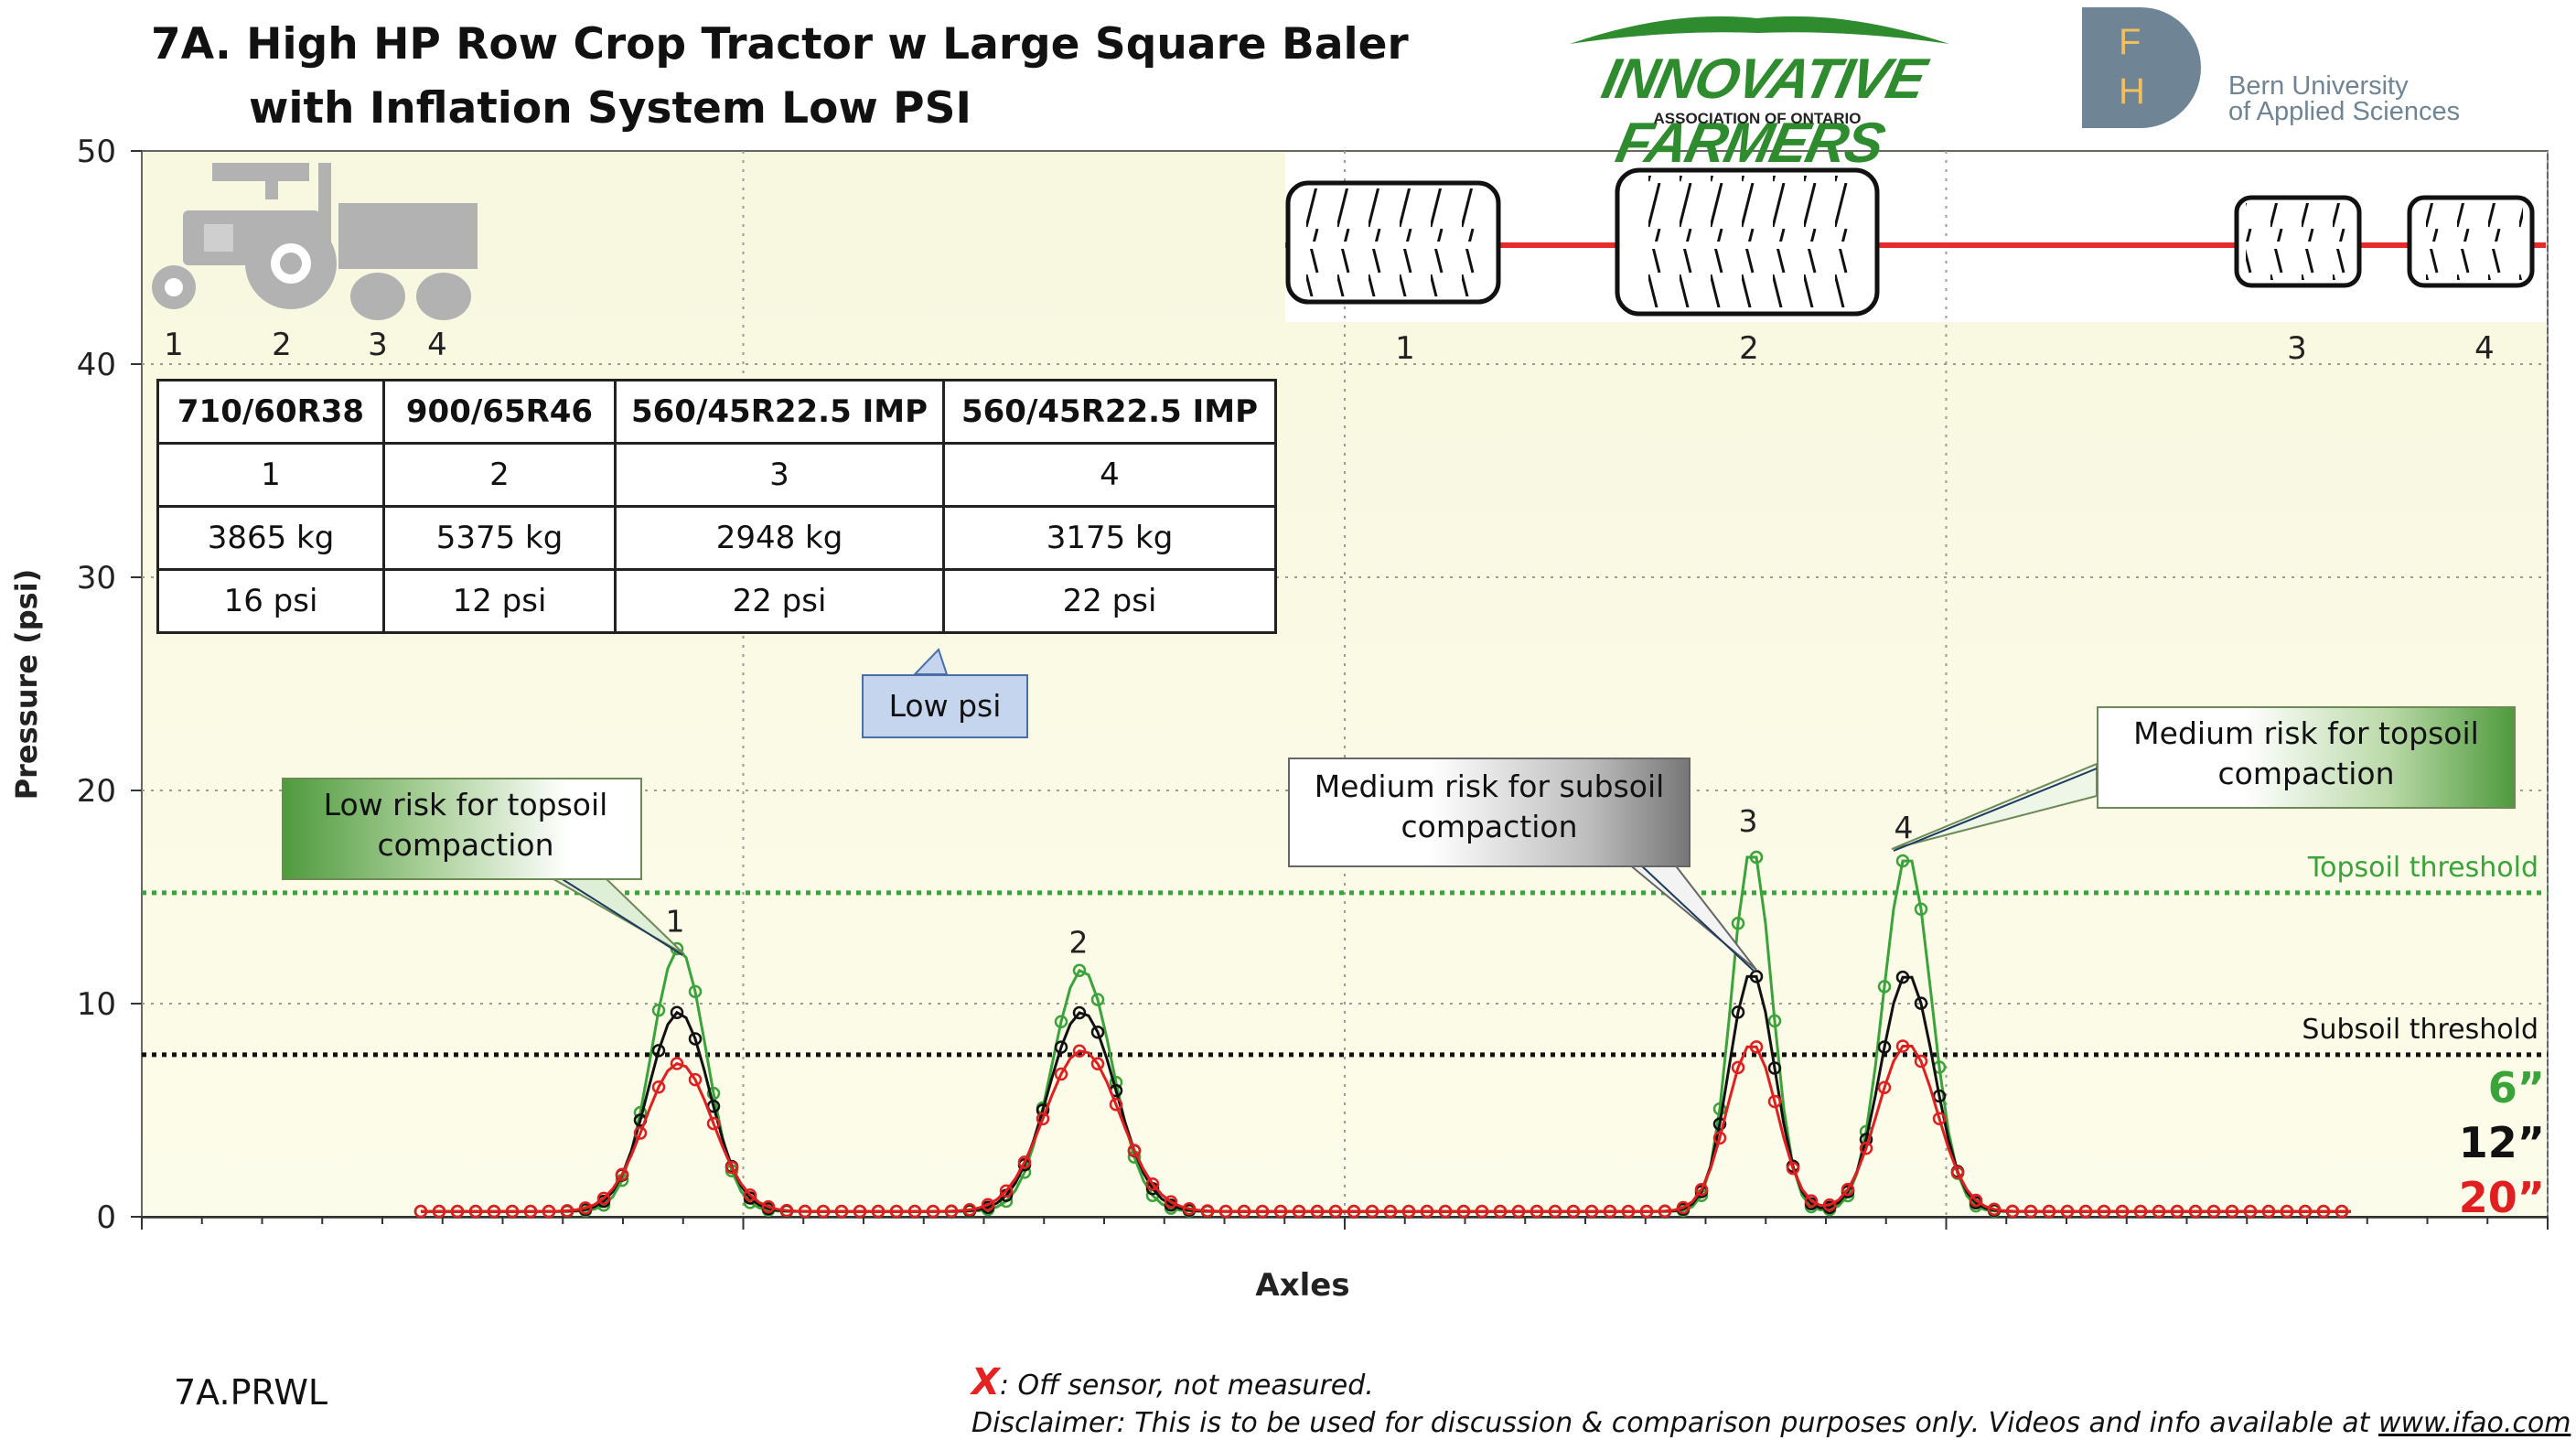 The height and width of the screenshot is (1440, 2576). I want to click on tractor-icon, so click(245, 236).